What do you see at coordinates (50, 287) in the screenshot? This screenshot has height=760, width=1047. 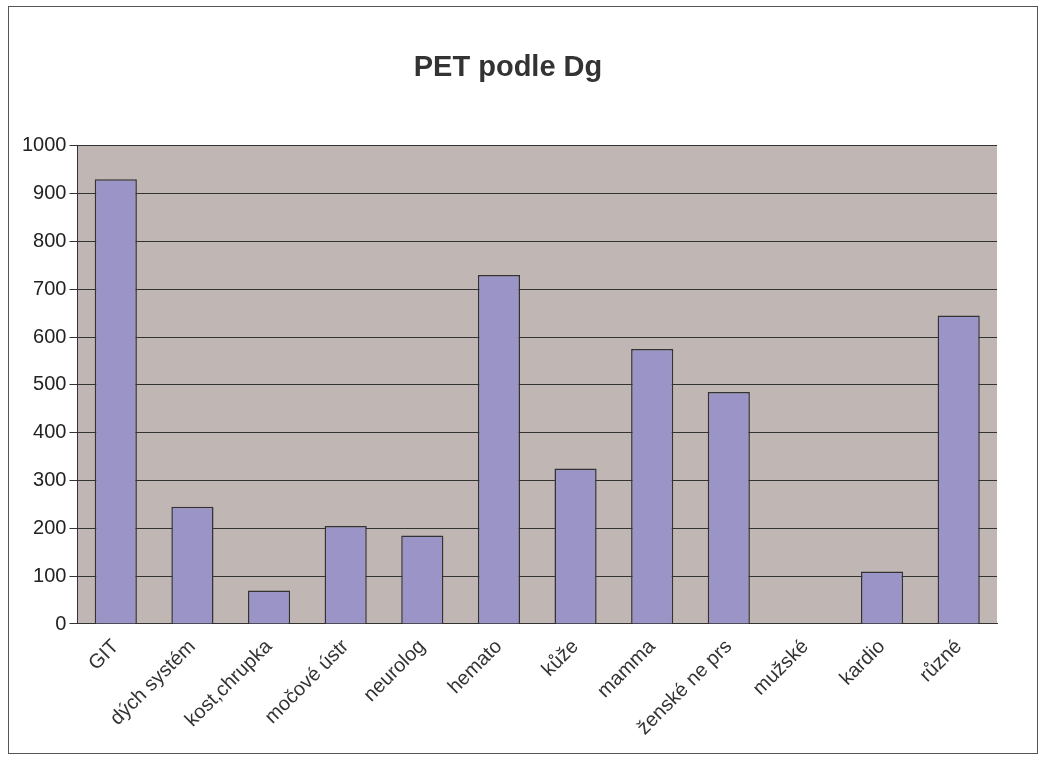 I see `y-tick-label: 700` at bounding box center [50, 287].